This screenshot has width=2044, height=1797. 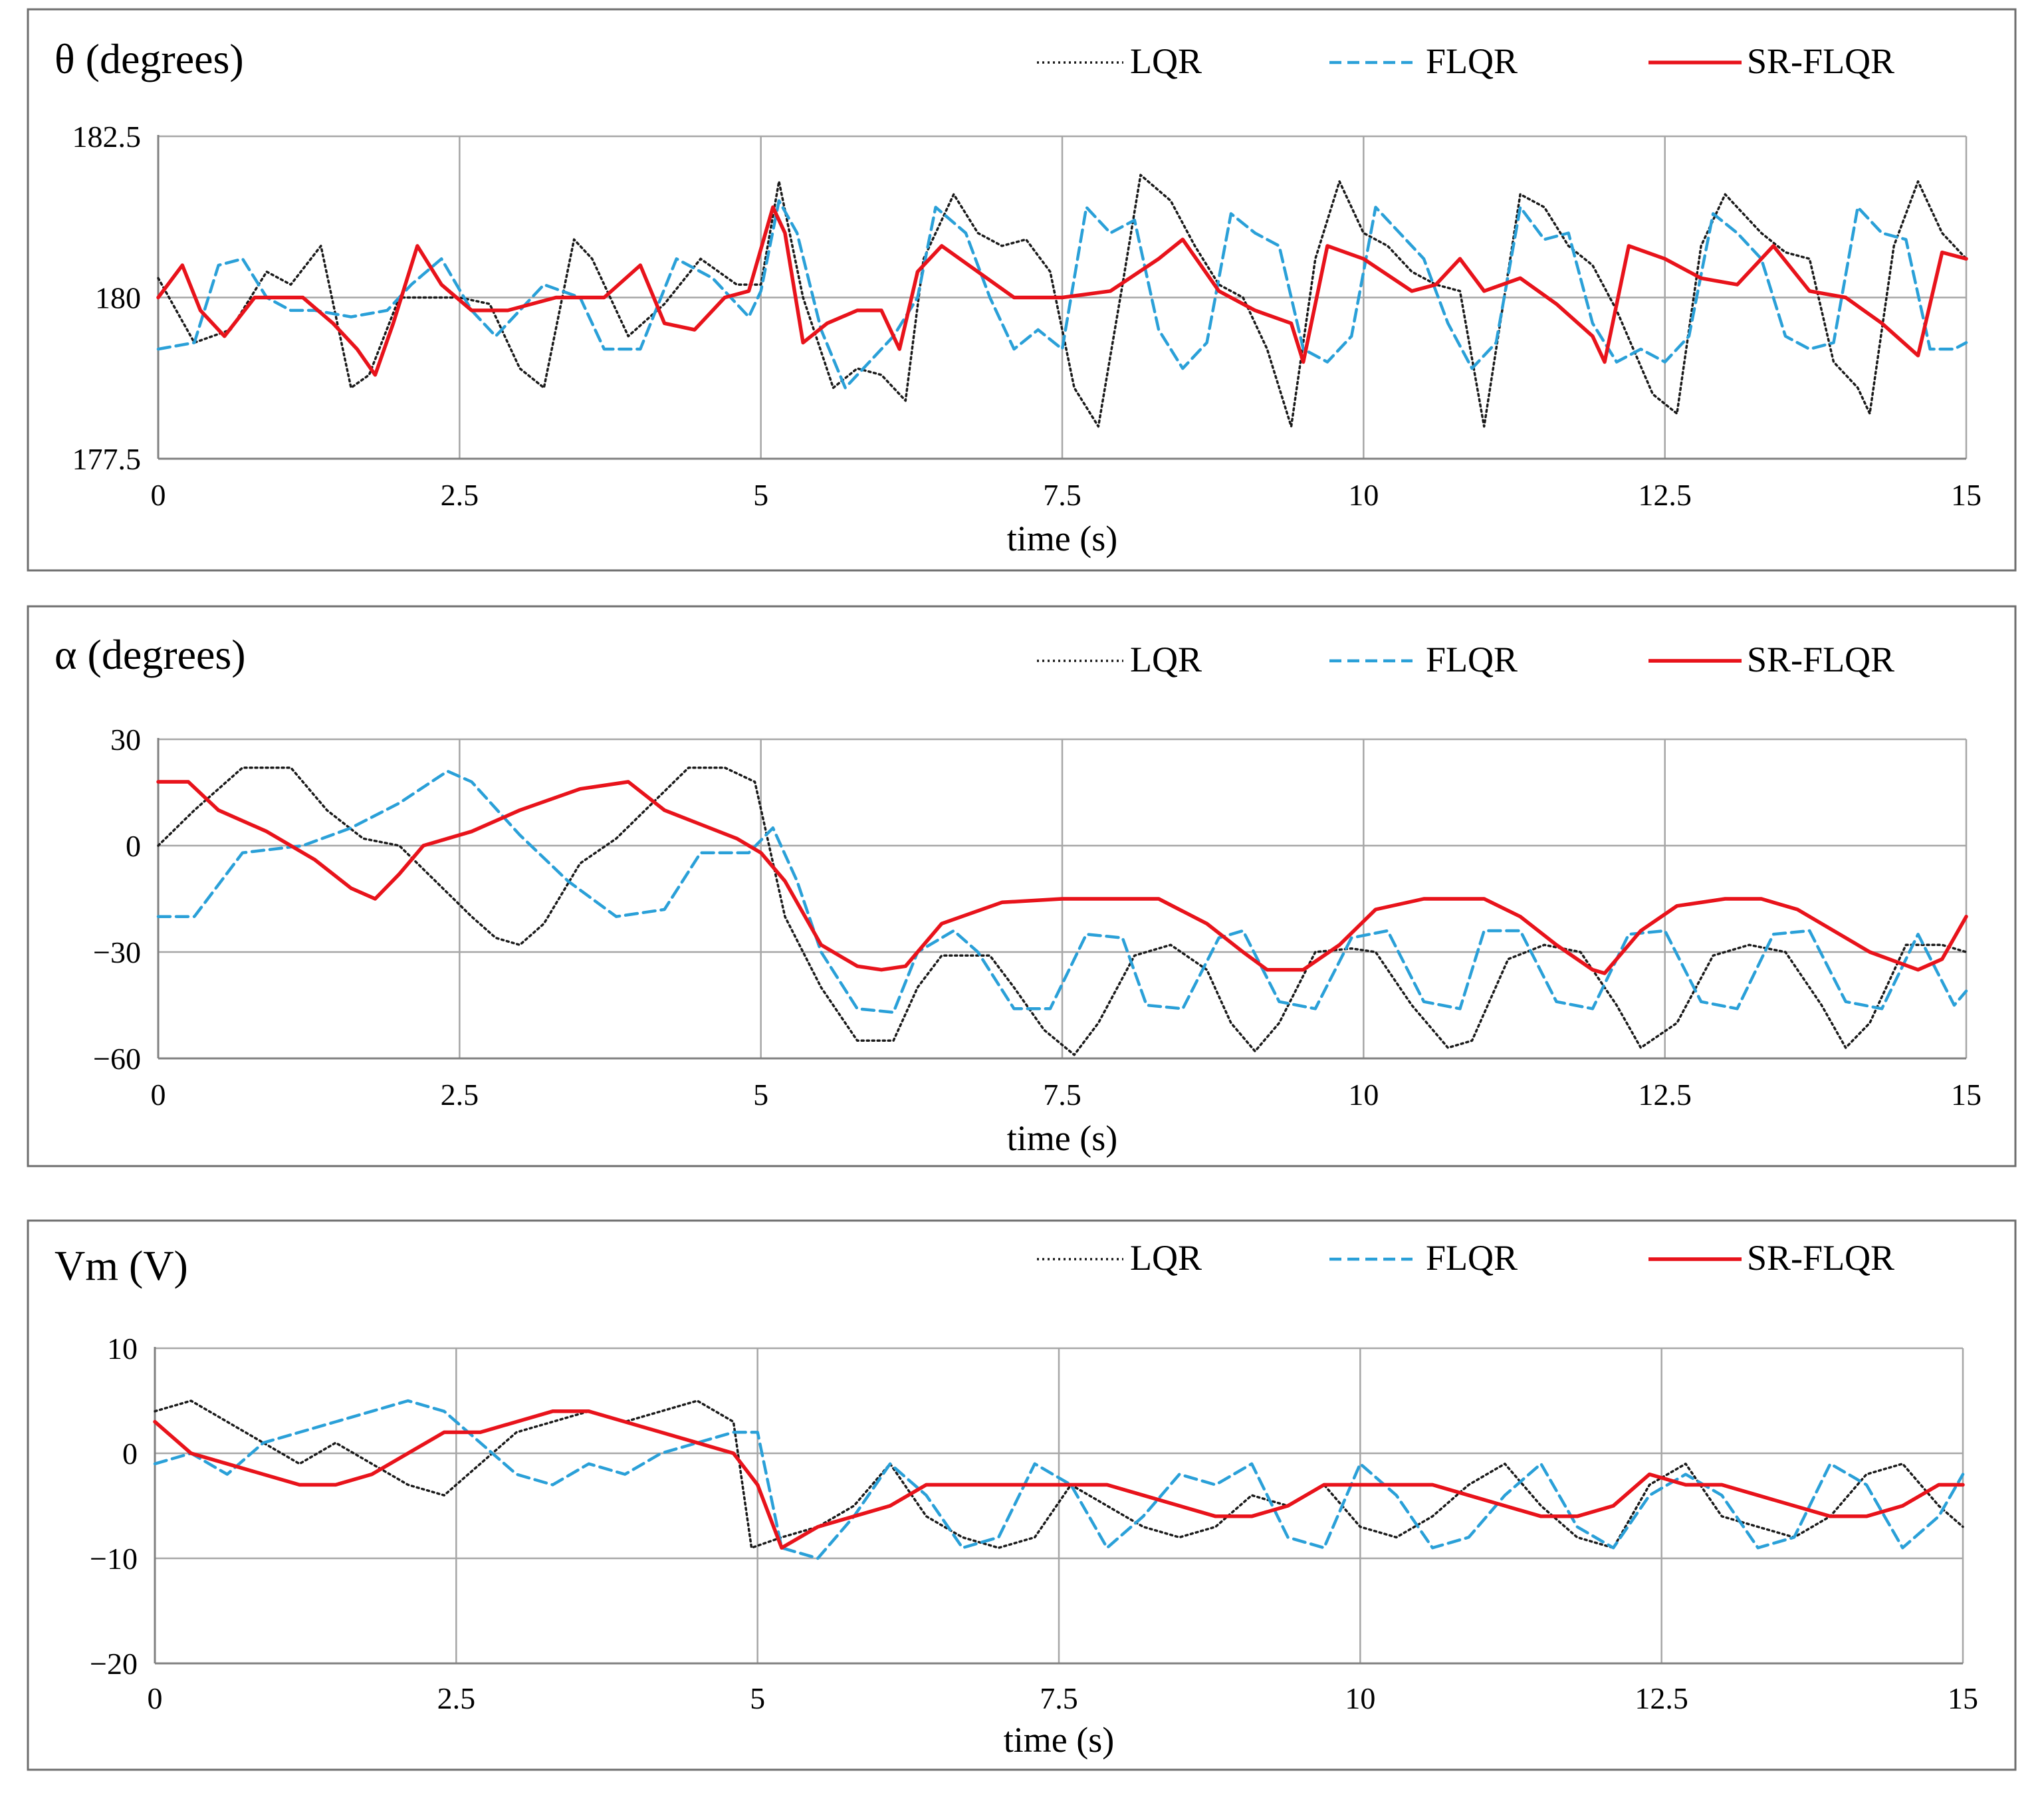 I want to click on y-tick-label: 177.5, so click(x=107, y=459).